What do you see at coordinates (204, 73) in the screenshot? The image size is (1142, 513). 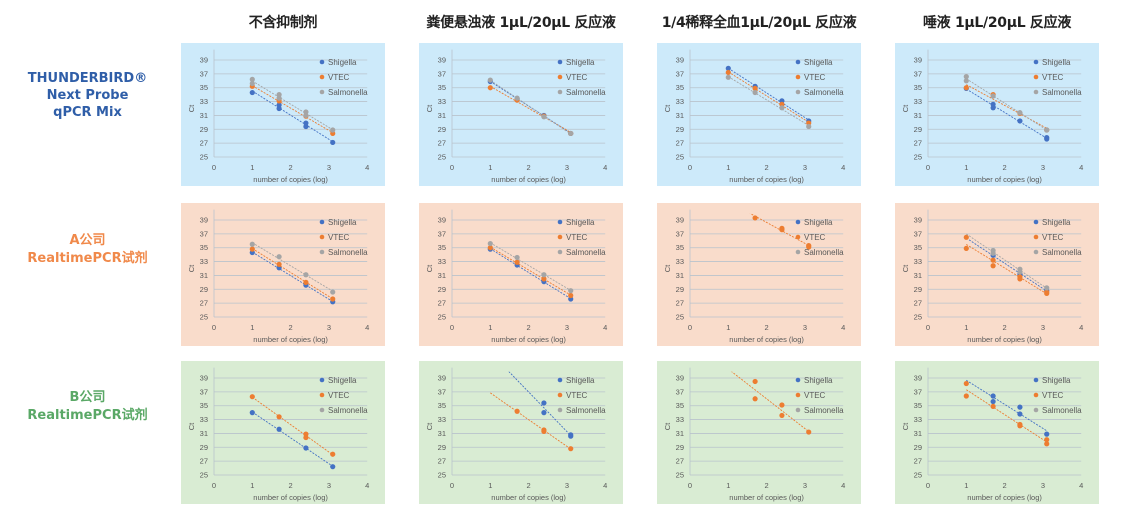 I see `y-tick-label: 37` at bounding box center [204, 73].